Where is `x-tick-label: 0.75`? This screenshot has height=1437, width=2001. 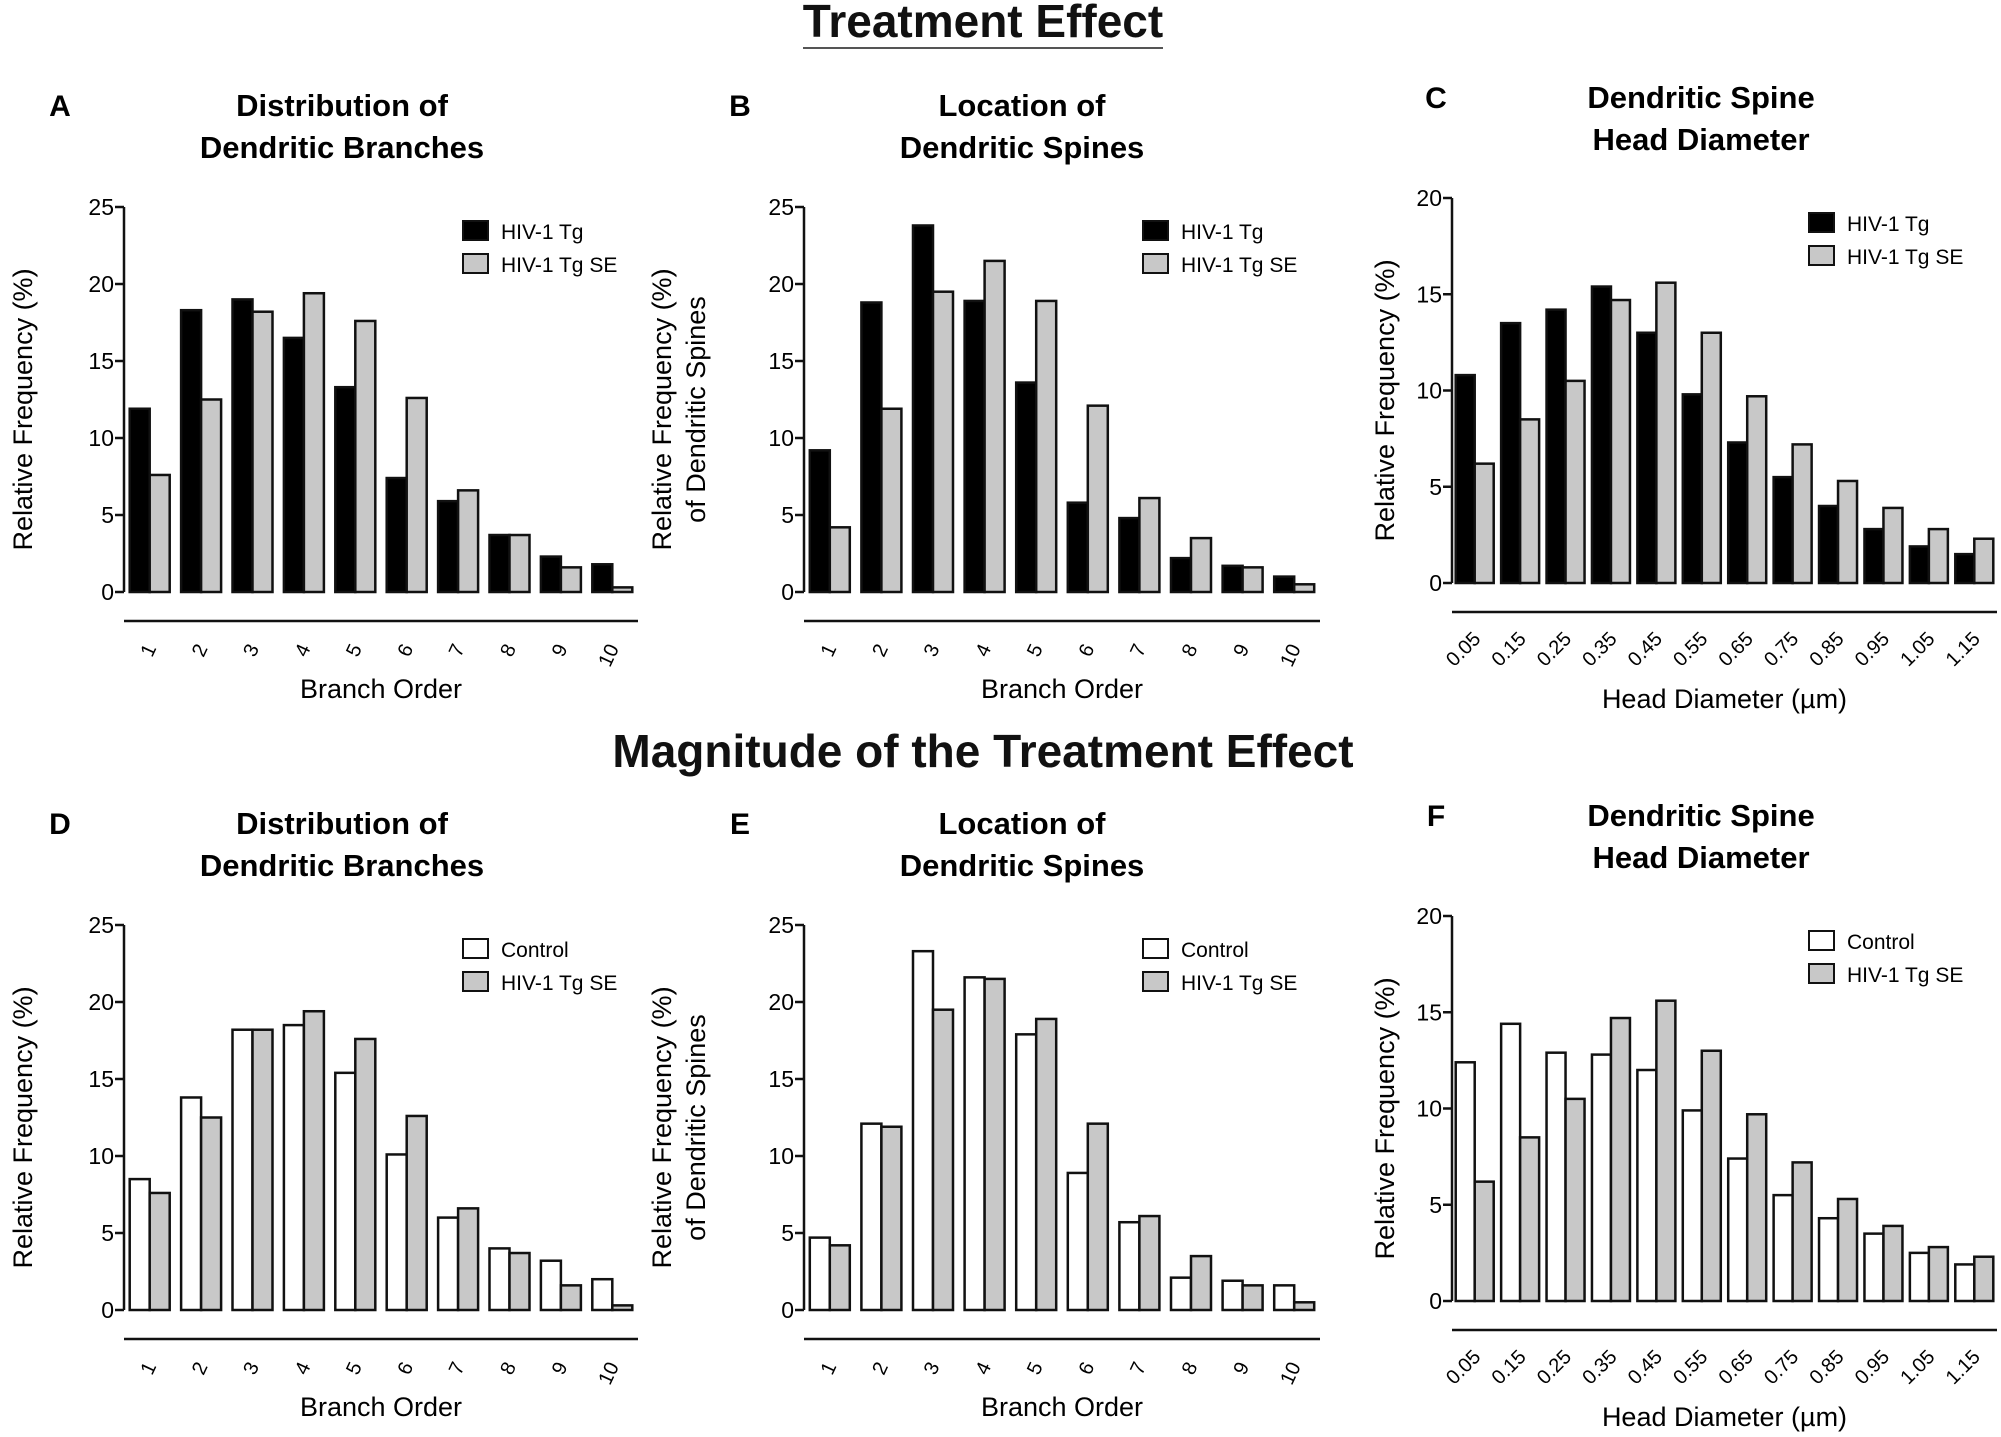
x-tick-label: 0.75 is located at coordinates (1781, 1367).